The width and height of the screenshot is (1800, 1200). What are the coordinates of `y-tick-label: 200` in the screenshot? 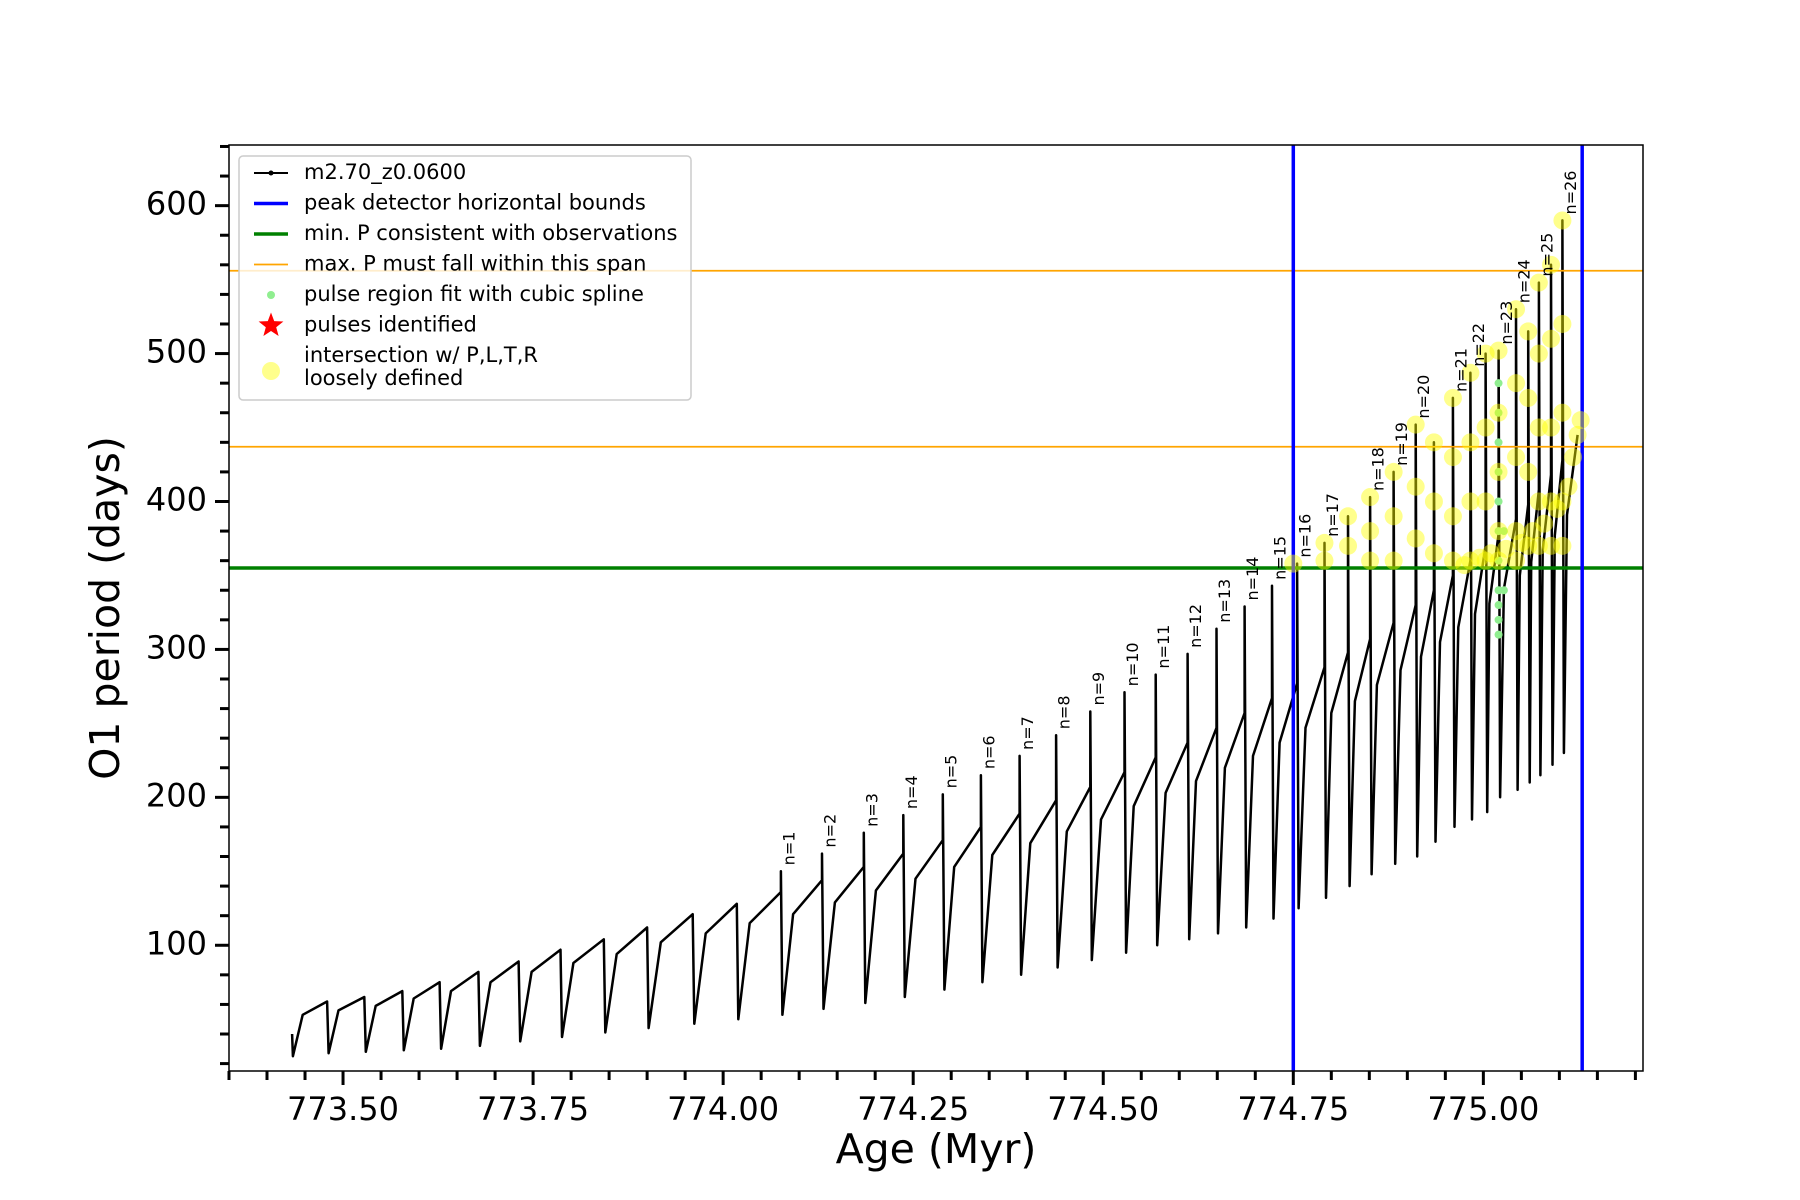 It's located at (176, 795).